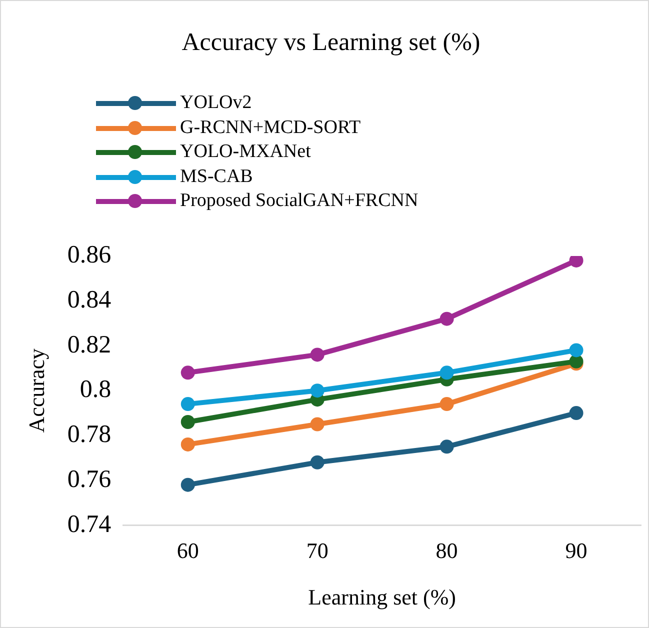 This screenshot has width=649, height=628. Describe the element at coordinates (89, 524) in the screenshot. I see `y-tick-label: 0.74` at that location.